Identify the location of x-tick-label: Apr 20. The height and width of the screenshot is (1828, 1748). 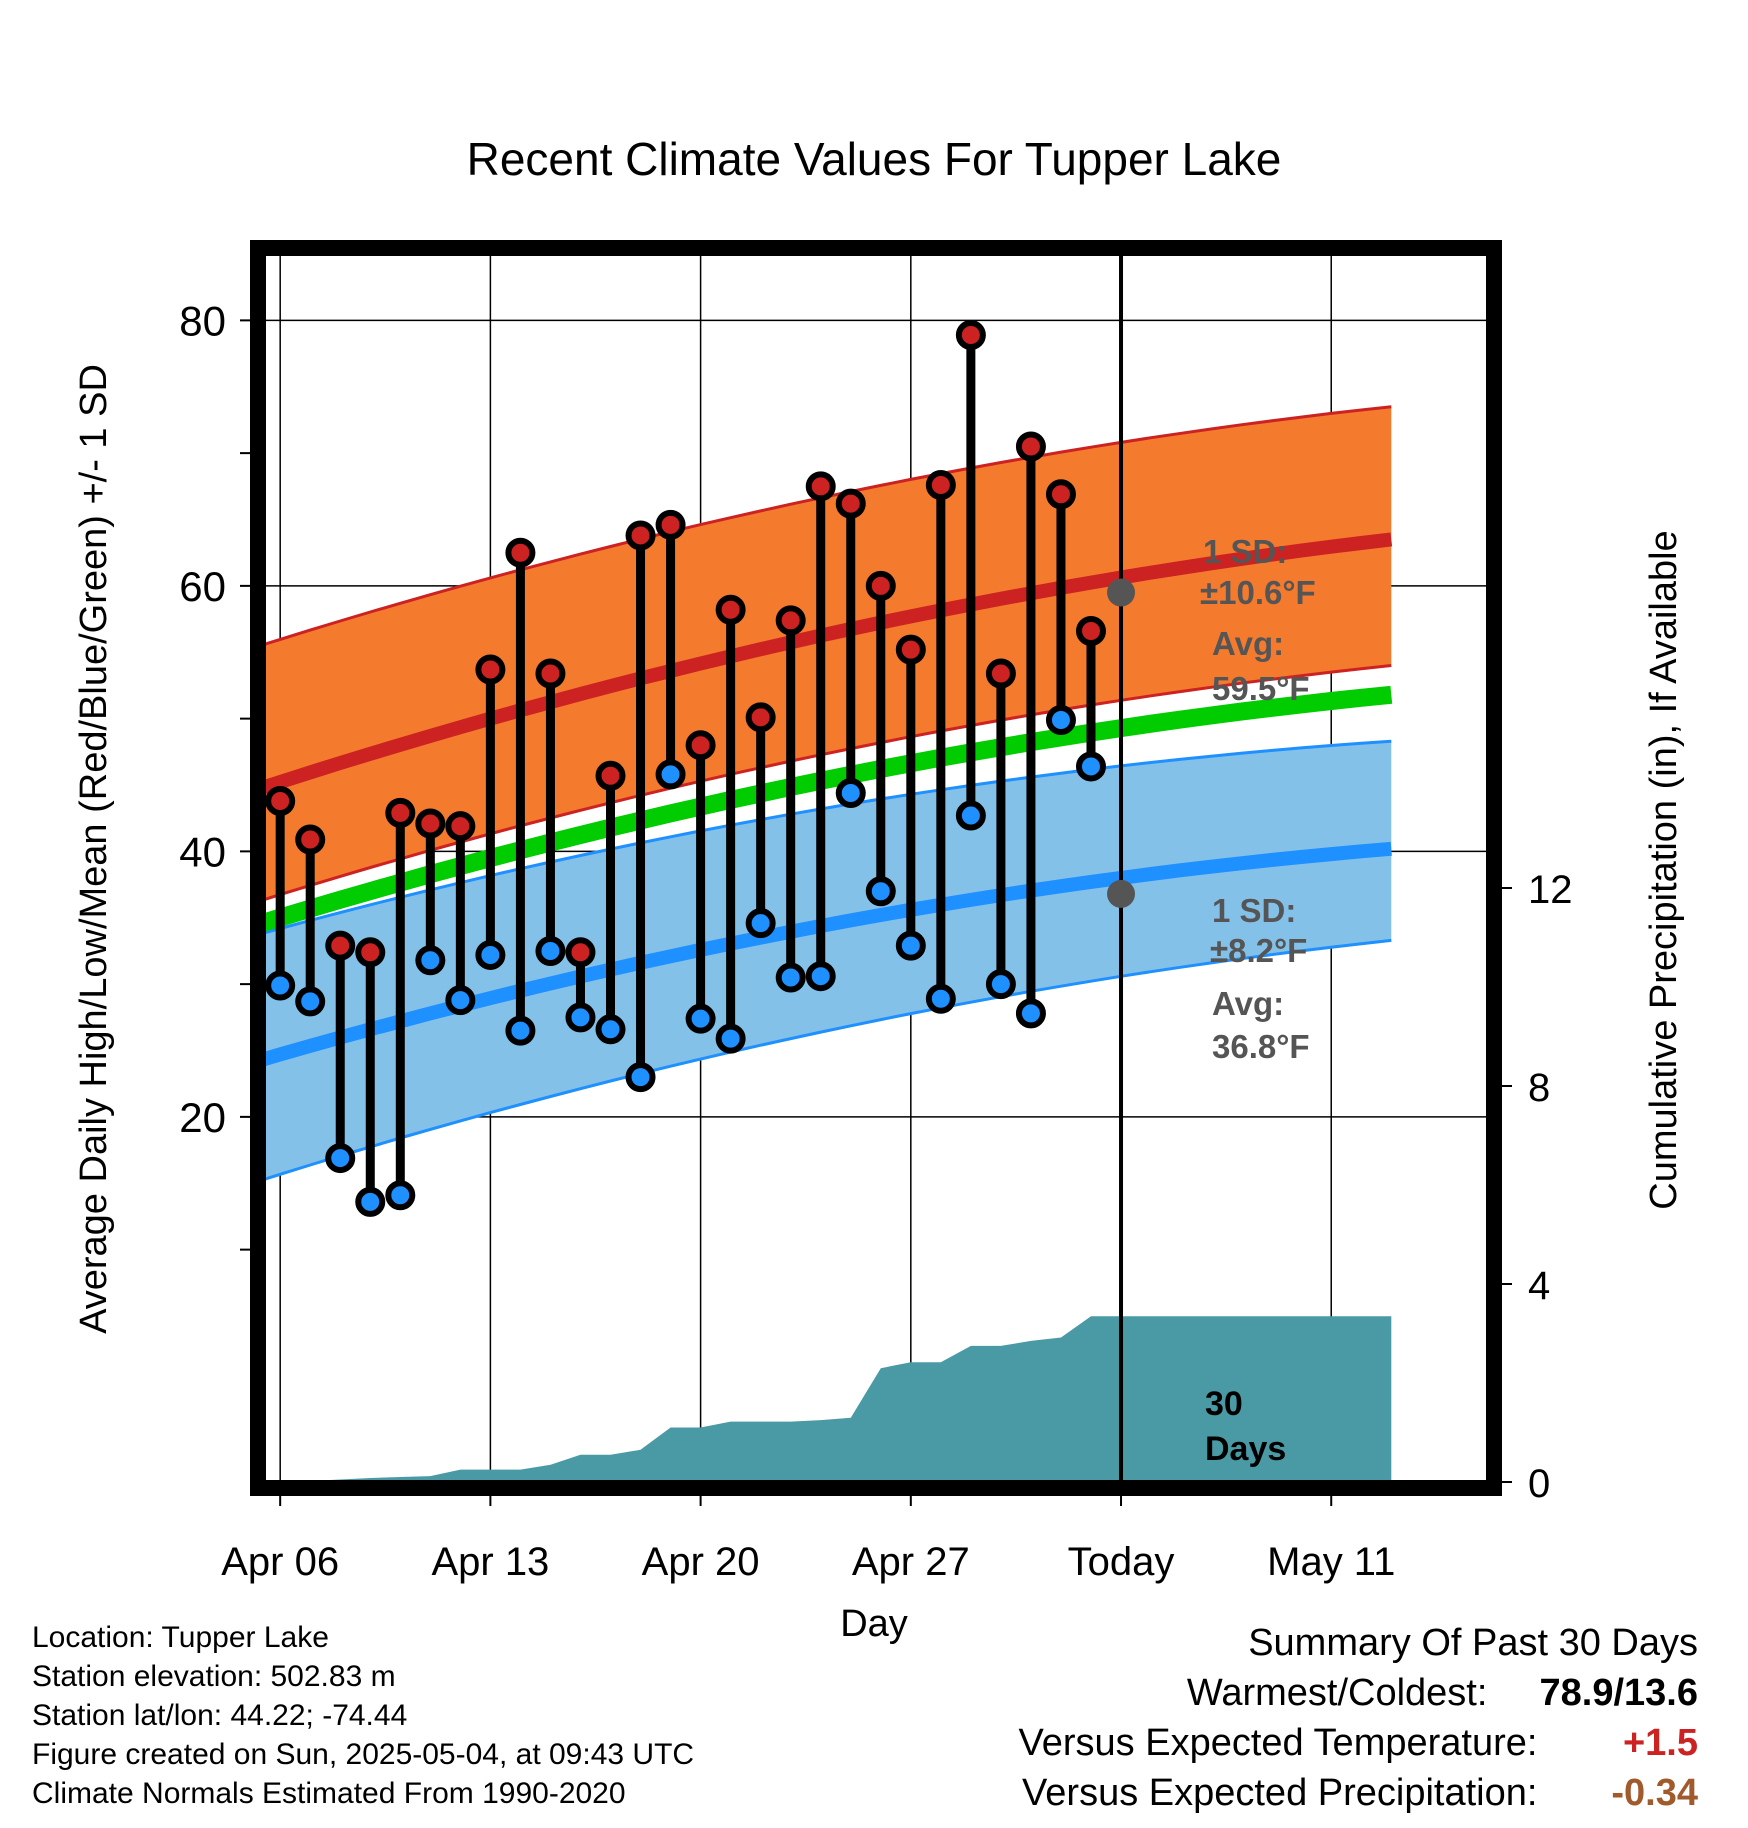
(701, 1562).